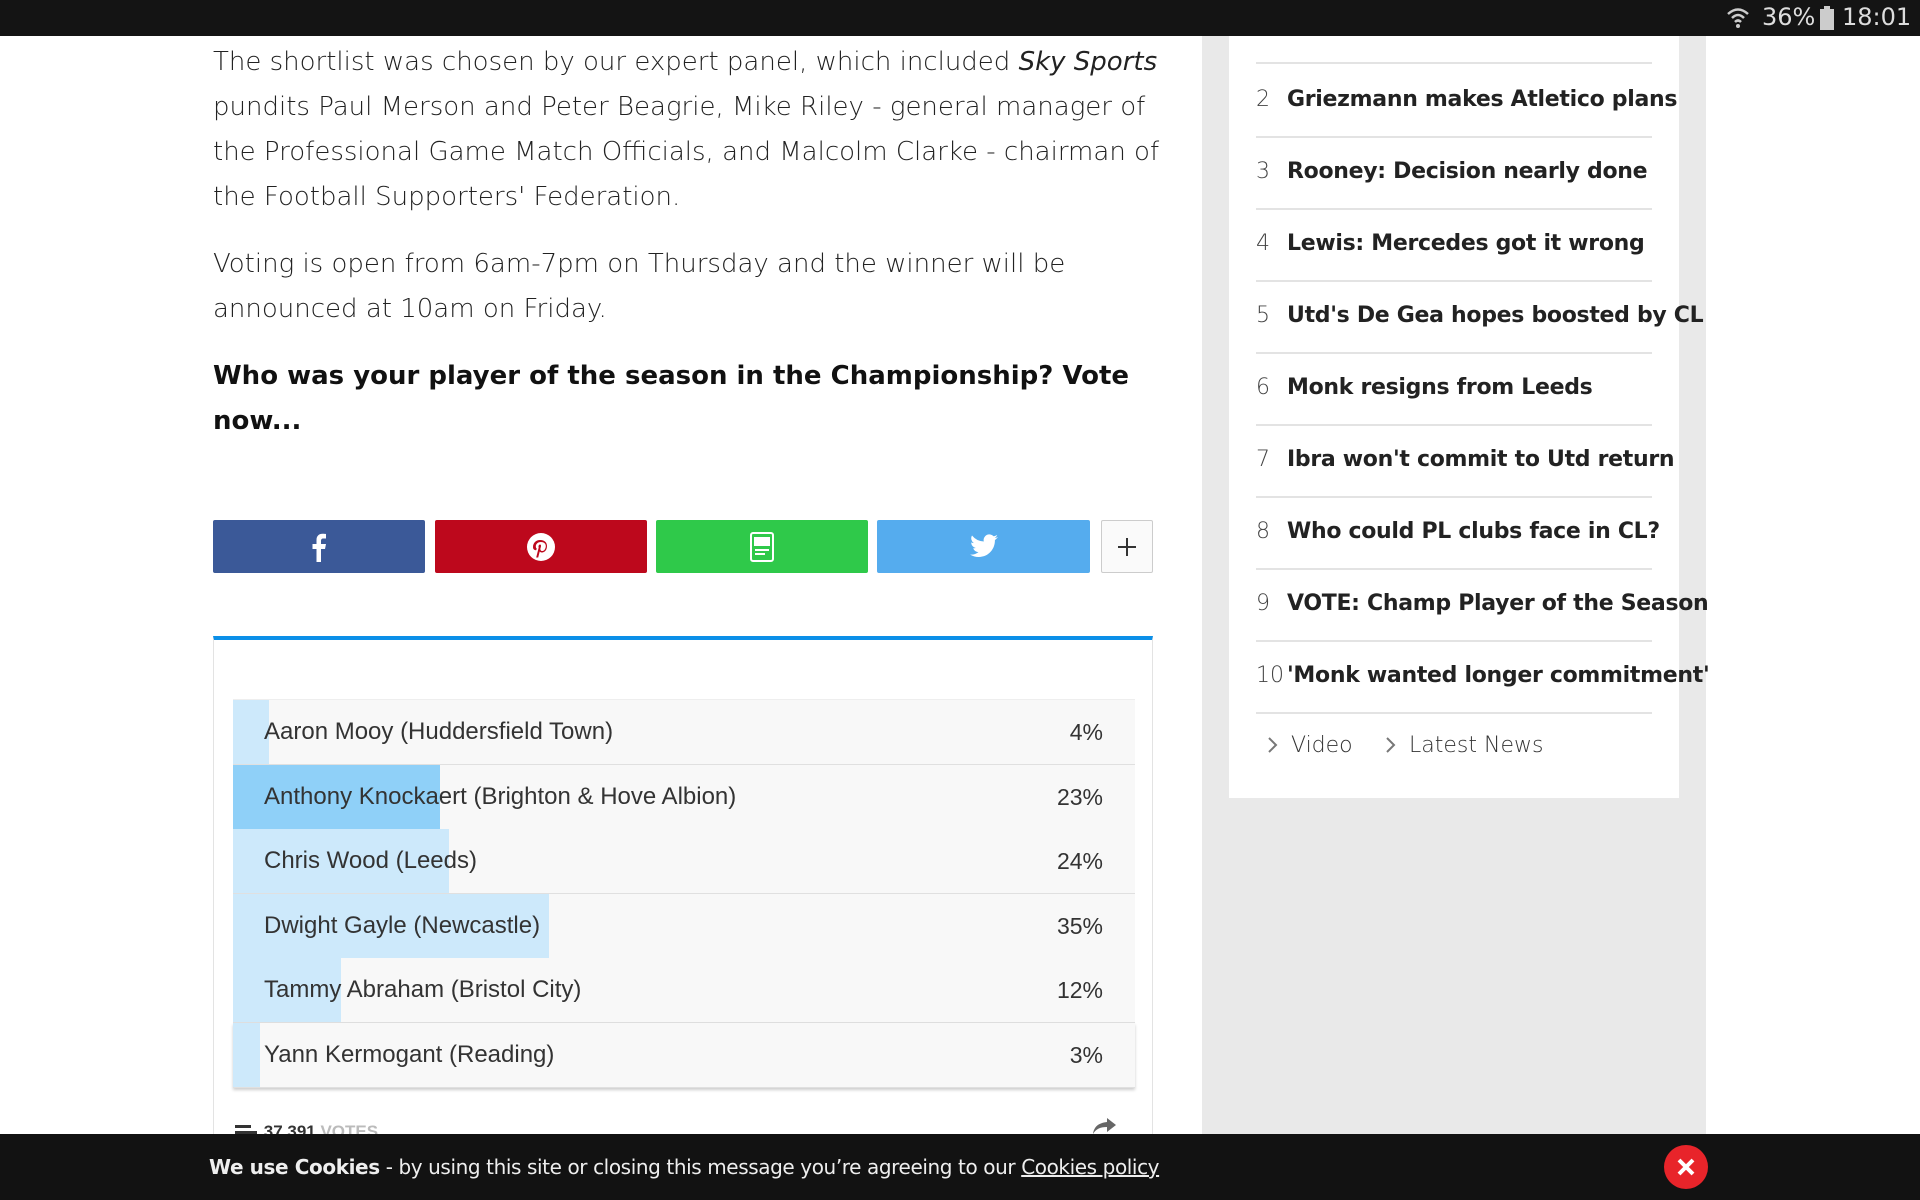 The image size is (1920, 1200). What do you see at coordinates (409, 1054) in the screenshot?
I see `option-name: Yann Kermogant (Reading)` at bounding box center [409, 1054].